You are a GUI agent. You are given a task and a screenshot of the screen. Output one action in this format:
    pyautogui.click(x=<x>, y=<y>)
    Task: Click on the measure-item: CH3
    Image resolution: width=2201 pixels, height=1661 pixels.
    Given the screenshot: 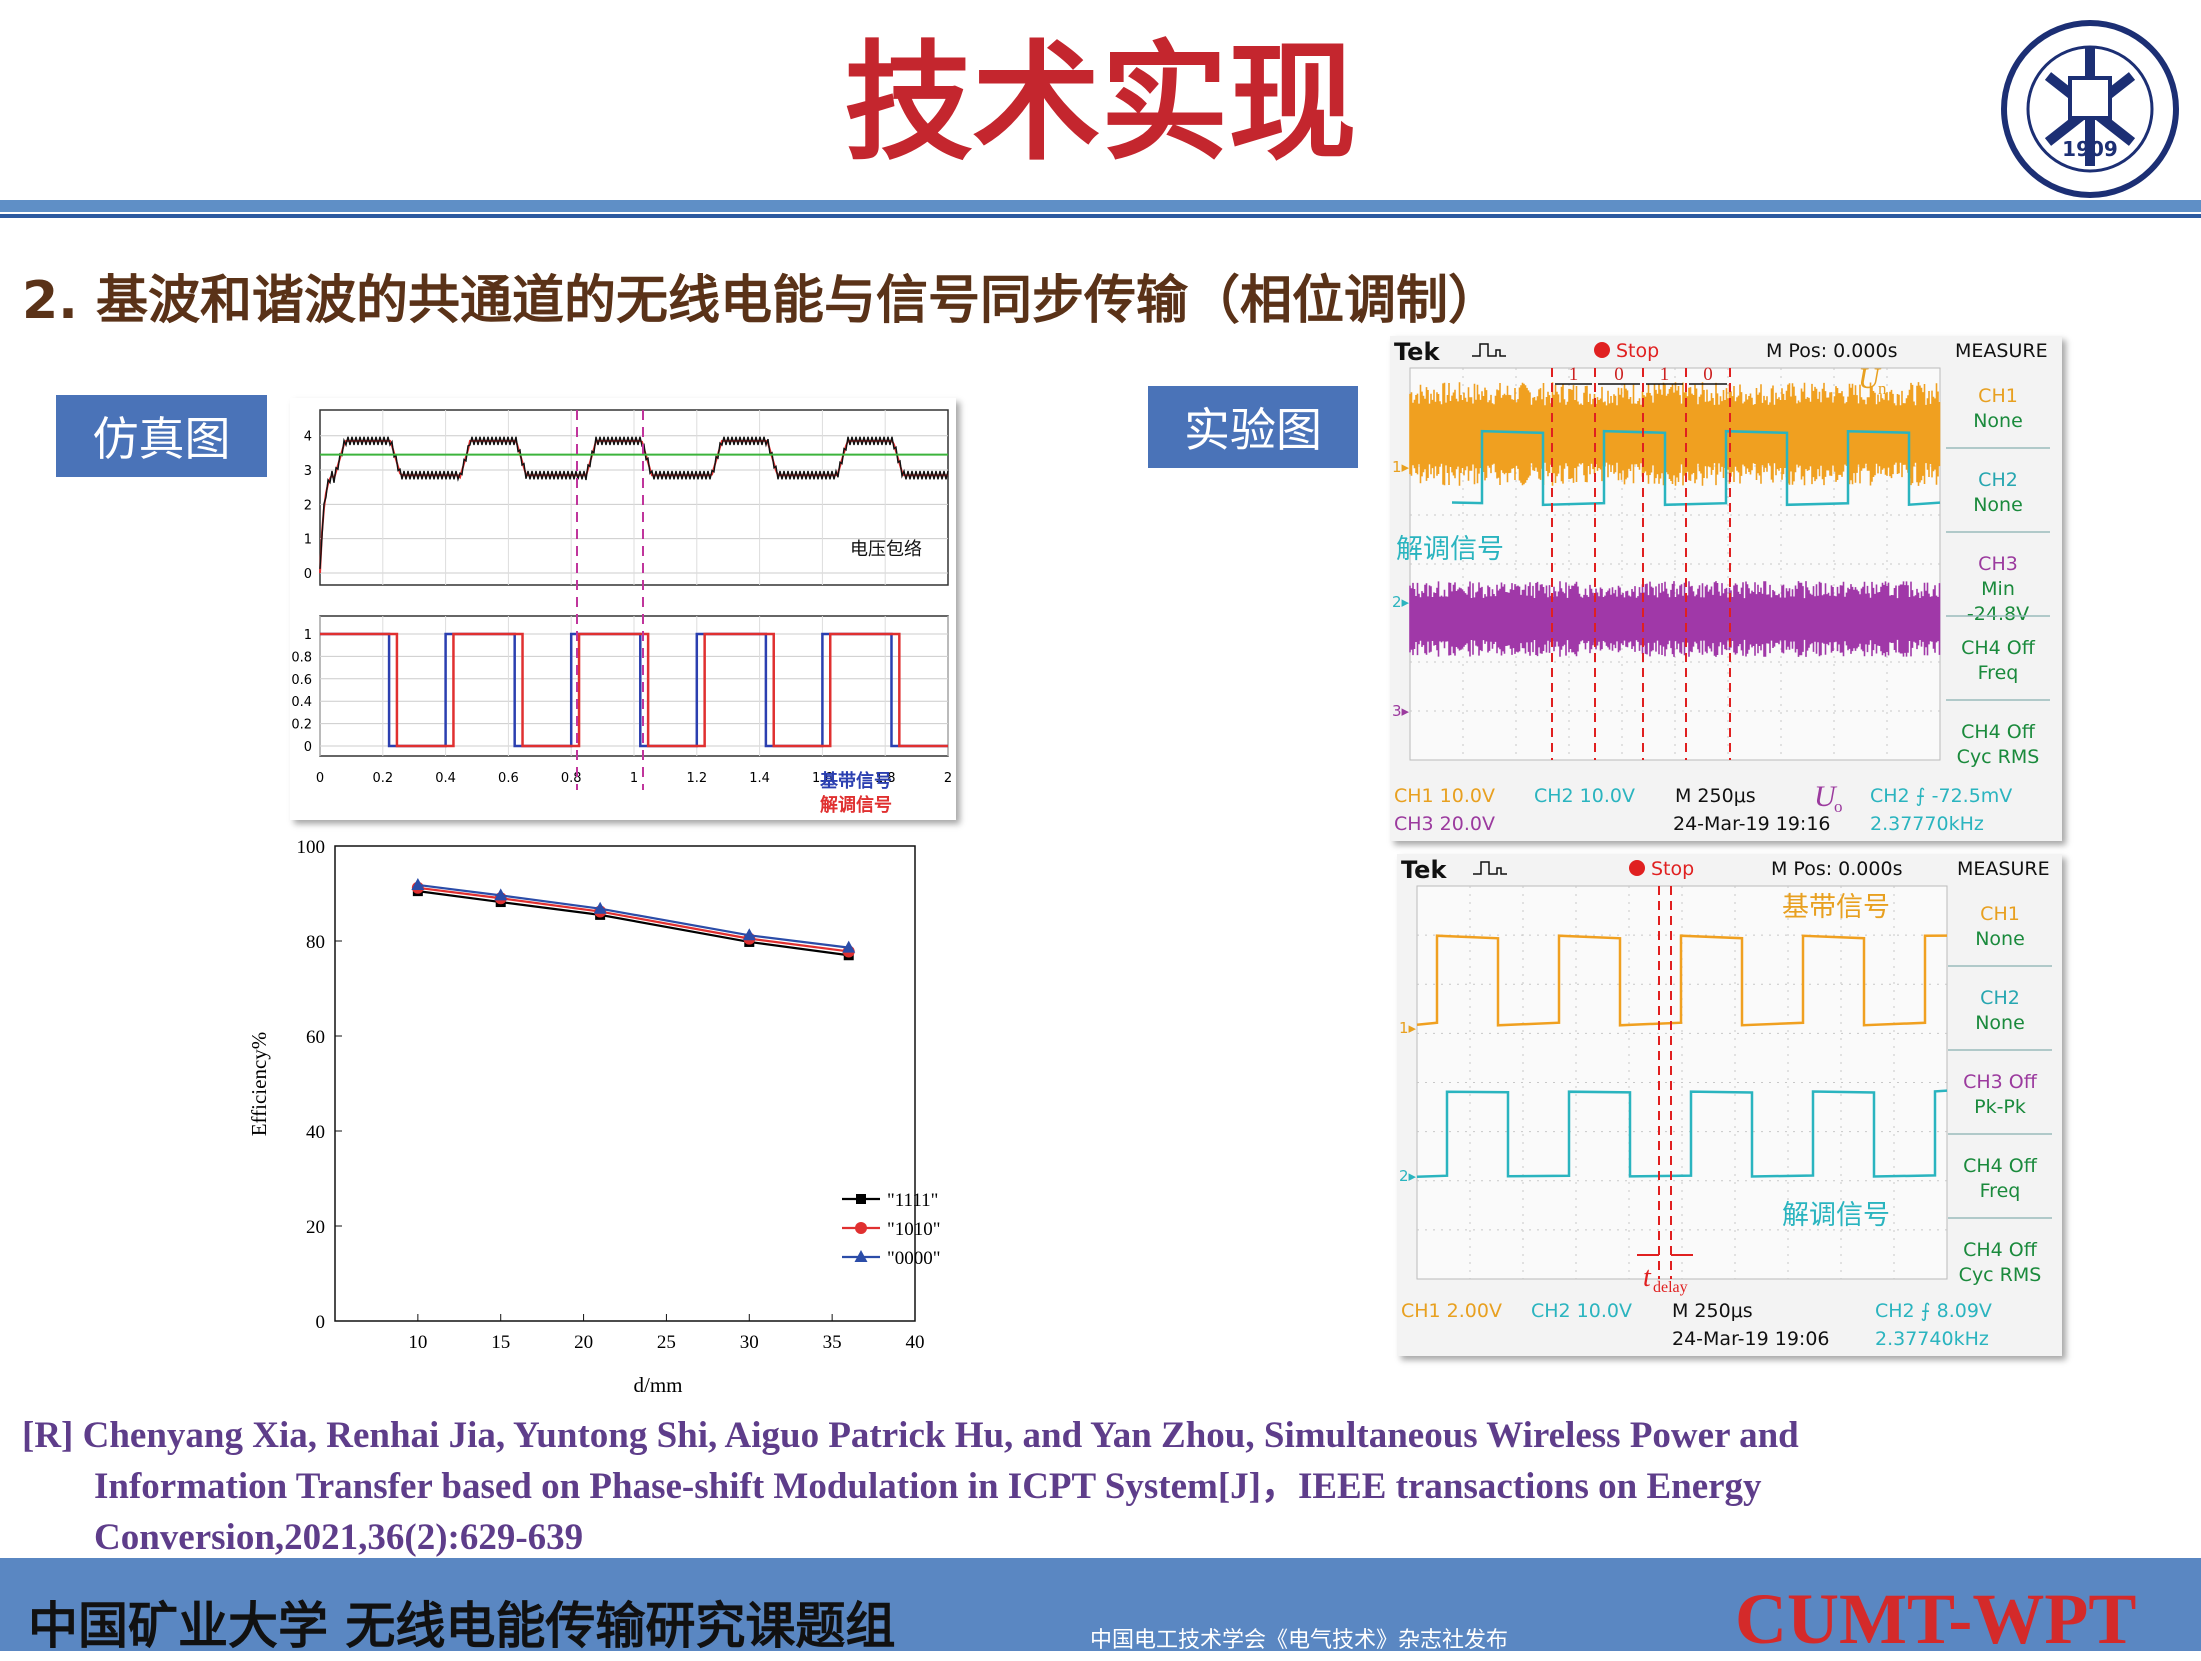 What is the action you would take?
    pyautogui.click(x=1998, y=564)
    